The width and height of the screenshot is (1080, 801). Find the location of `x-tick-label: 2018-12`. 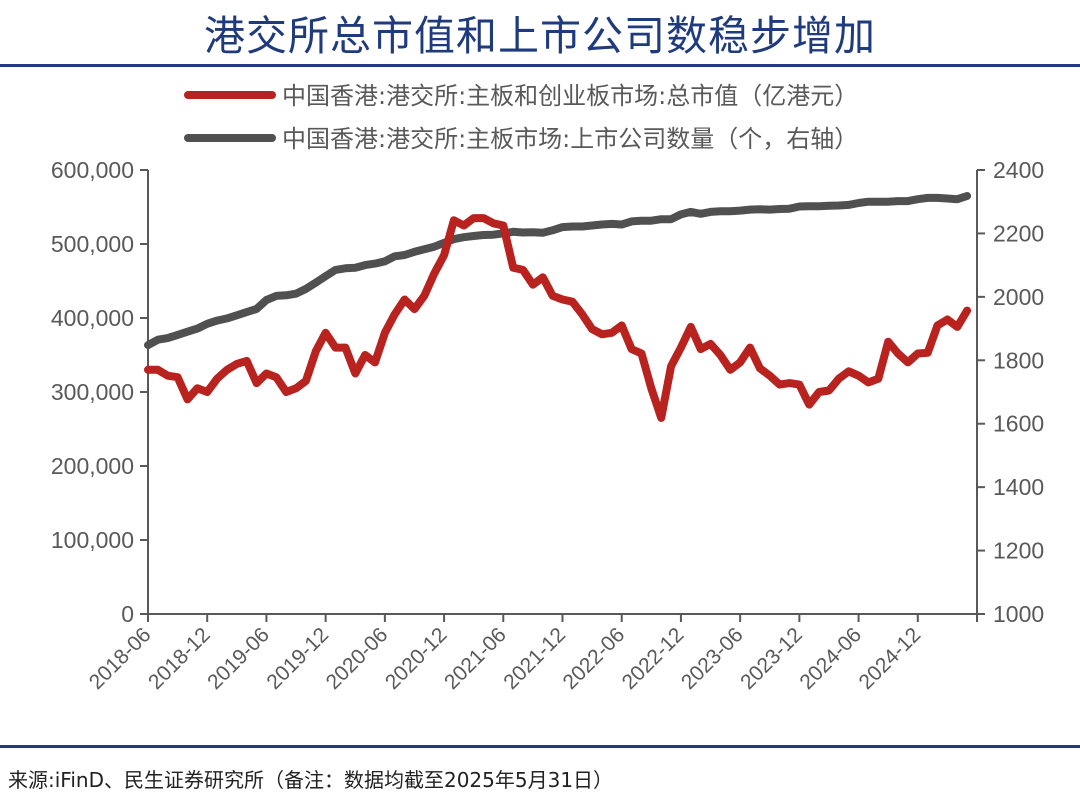

x-tick-label: 2018-12 is located at coordinates (179, 658).